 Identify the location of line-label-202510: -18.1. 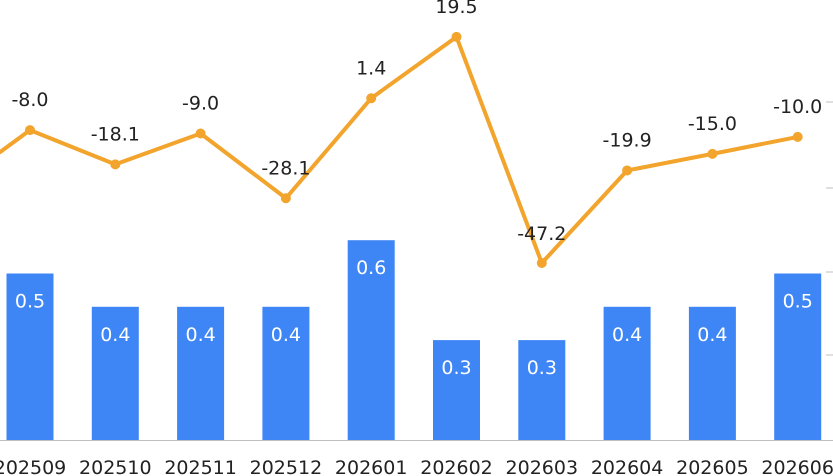
(115, 134).